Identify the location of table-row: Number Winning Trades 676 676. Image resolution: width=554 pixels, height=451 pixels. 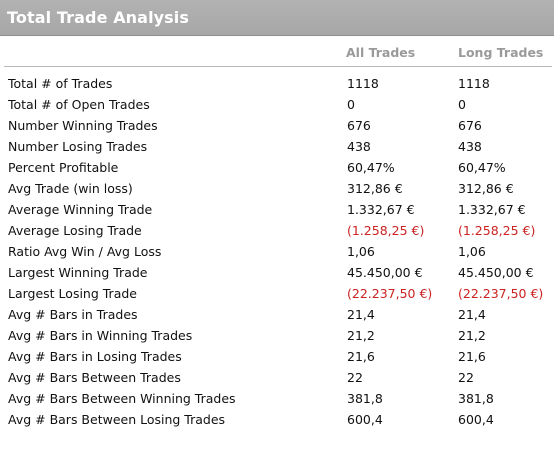
(277, 125).